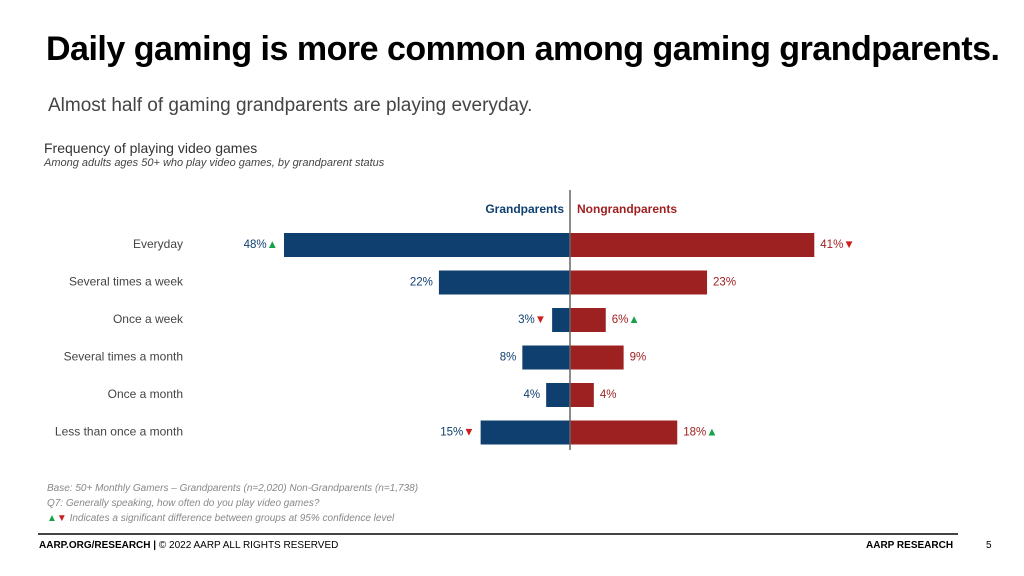 This screenshot has height=576, width=1024. What do you see at coordinates (524, 209) in the screenshot?
I see `legend-grandparents: Grandparents` at bounding box center [524, 209].